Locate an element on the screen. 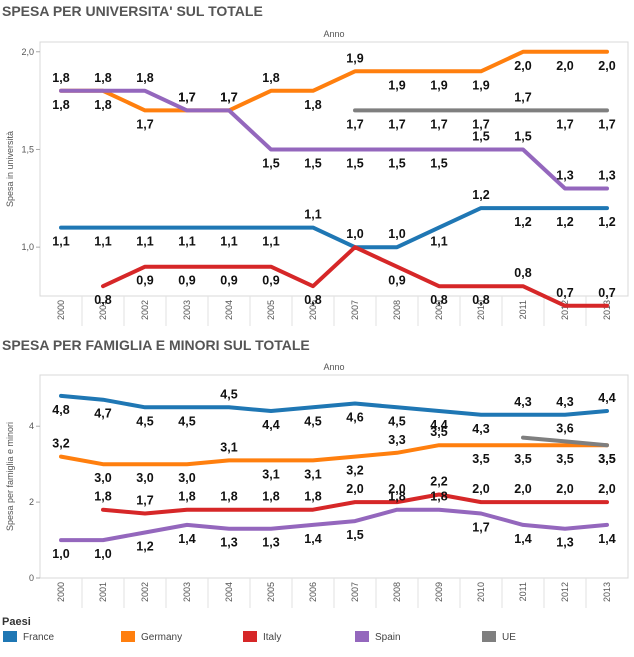 Image resolution: width=634 pixels, height=657 pixels. y-tick-label: 2,0 is located at coordinates (27, 52).